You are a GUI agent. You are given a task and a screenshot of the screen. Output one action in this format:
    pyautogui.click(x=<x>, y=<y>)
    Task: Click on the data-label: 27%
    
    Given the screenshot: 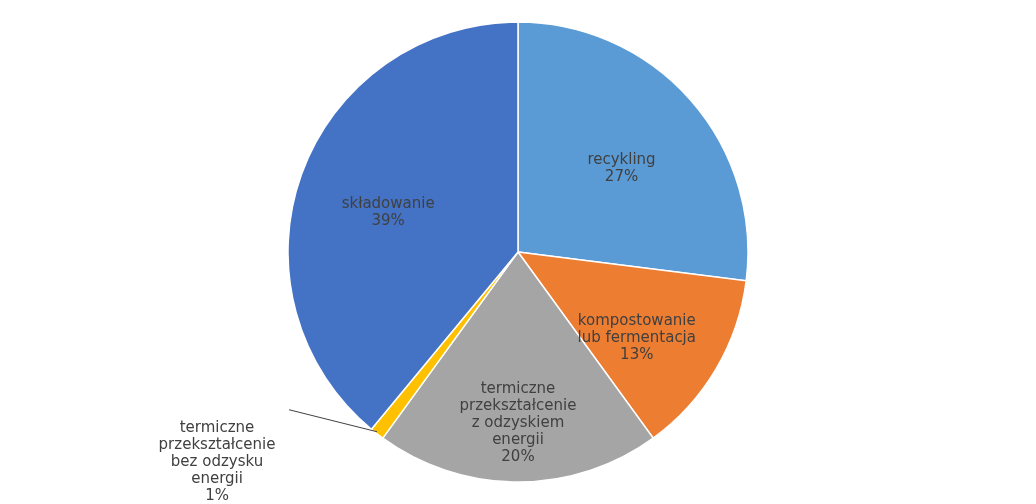 What is the action you would take?
    pyautogui.click(x=621, y=175)
    